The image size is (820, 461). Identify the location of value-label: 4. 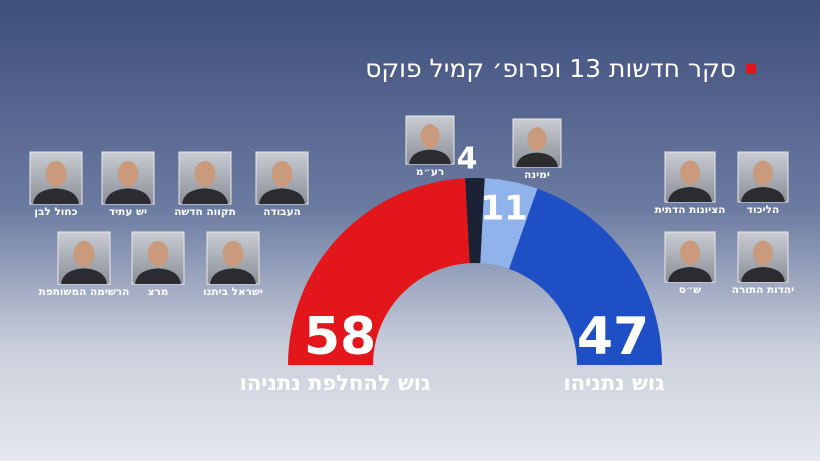
(467, 159).